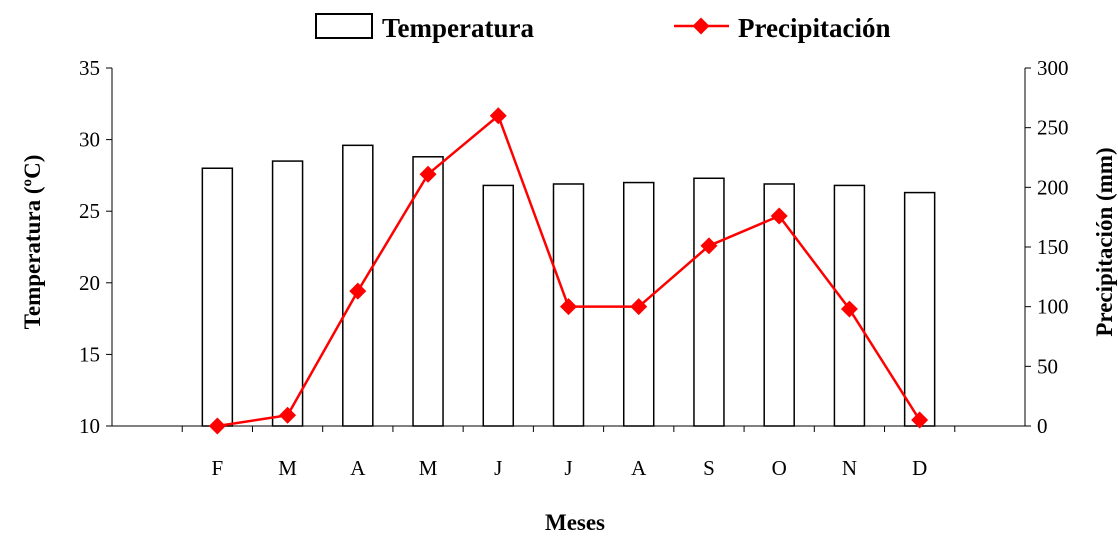  What do you see at coordinates (1053, 307) in the screenshot?
I see `y-tick-label-right: 100` at bounding box center [1053, 307].